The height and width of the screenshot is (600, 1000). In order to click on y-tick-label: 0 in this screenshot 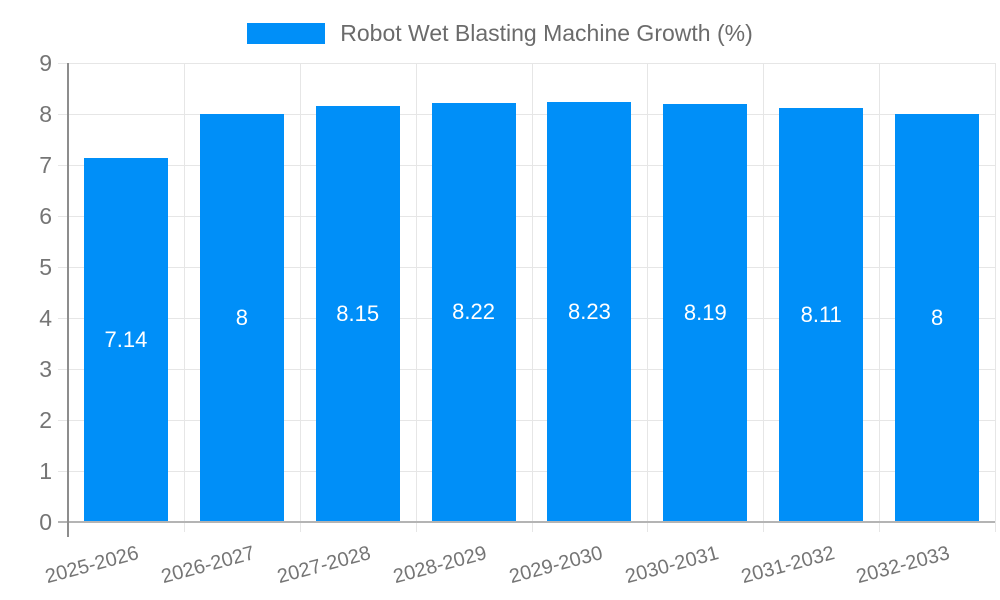, I will do `click(45, 522)`.